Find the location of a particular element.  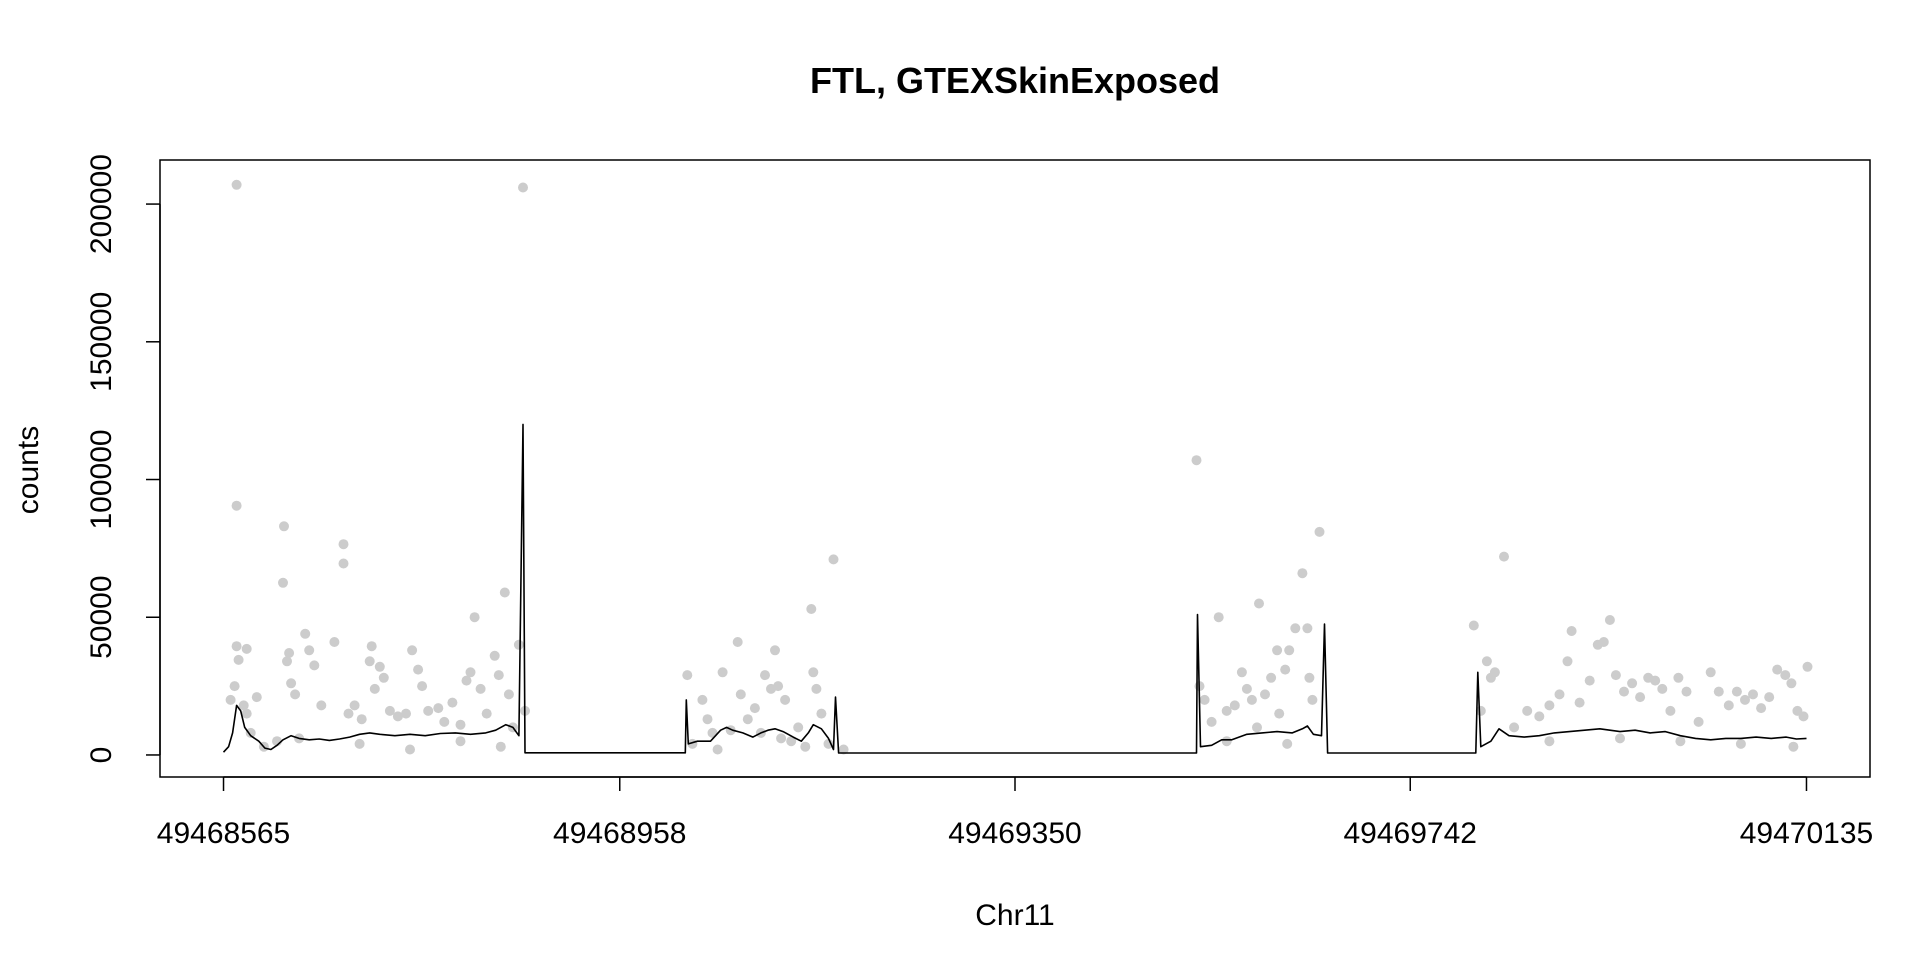

y-tick-label: 0 is located at coordinates (101, 755).